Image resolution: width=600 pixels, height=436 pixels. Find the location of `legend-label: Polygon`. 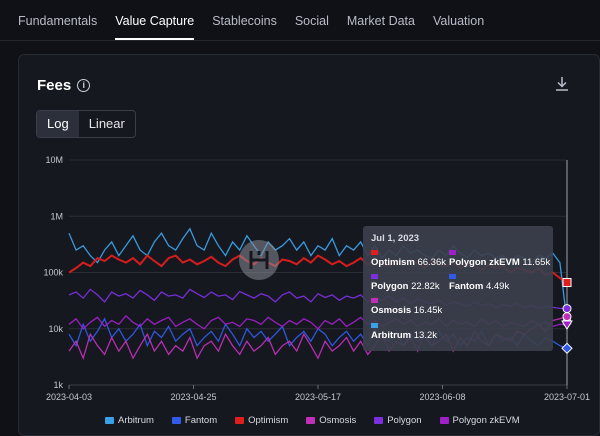

legend-label: Polygon is located at coordinates (404, 420).